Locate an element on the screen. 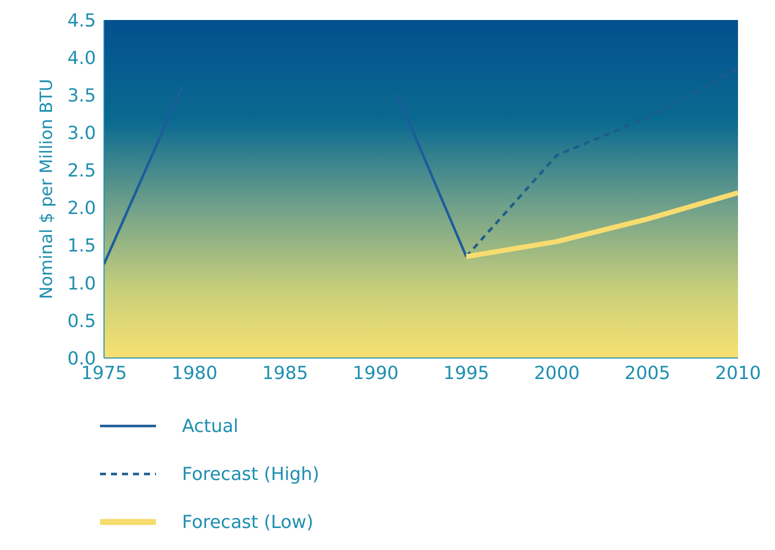 This screenshot has height=550, width=775. x-tick-label: 1985 is located at coordinates (285, 373).